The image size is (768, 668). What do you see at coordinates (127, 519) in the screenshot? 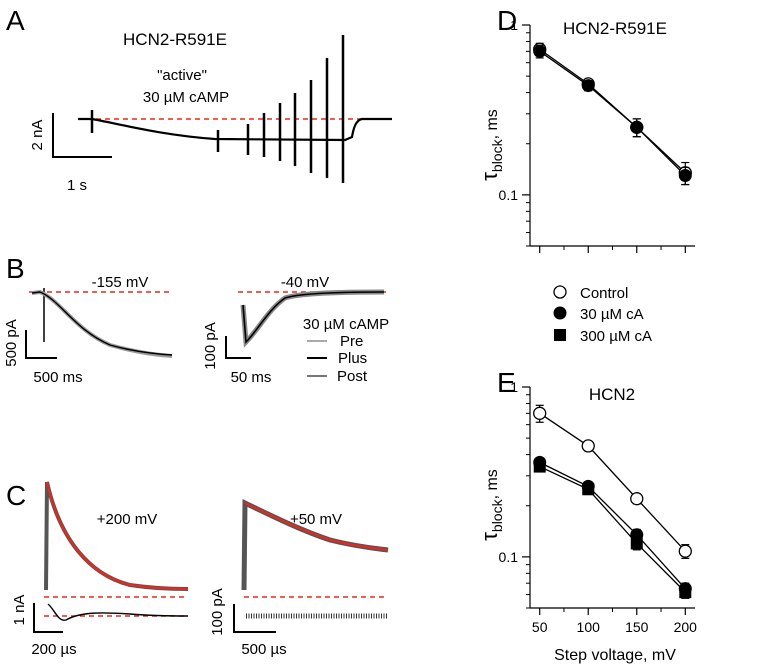
I see `panel-c-left-voltage: +200 mV` at bounding box center [127, 519].